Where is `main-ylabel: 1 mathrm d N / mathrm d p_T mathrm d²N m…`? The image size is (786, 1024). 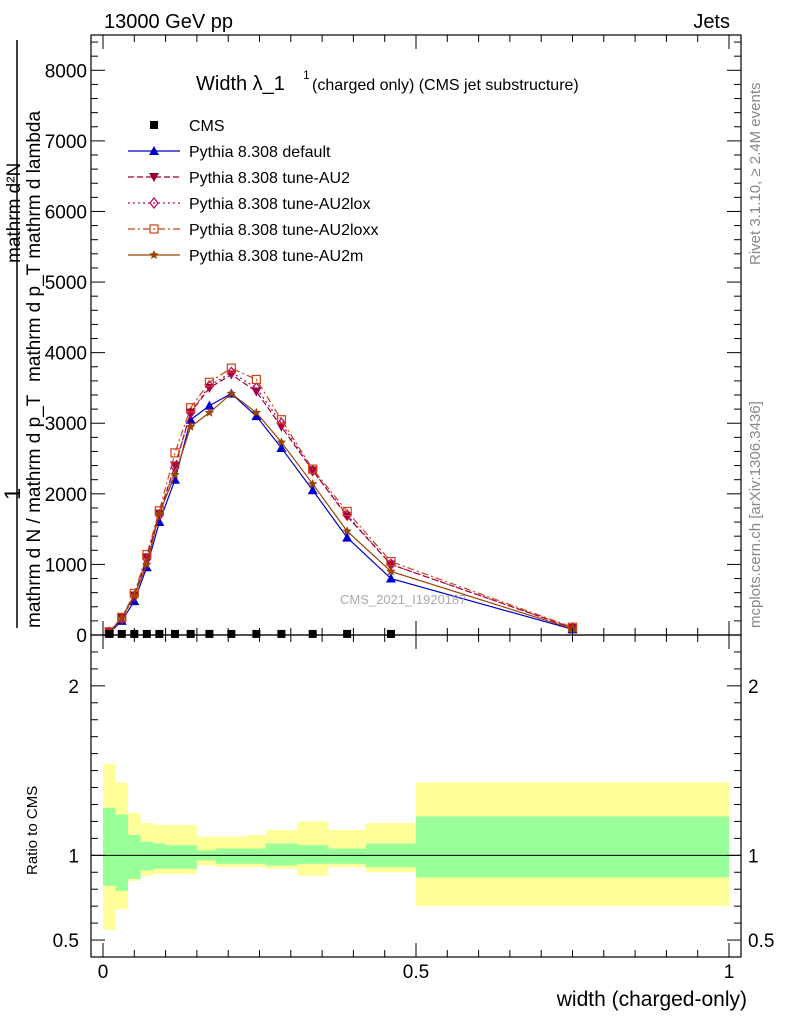
main-ylabel: 1 mathrm d N / mathrm d p_T mathrm d²N m… is located at coordinates (22, 334).